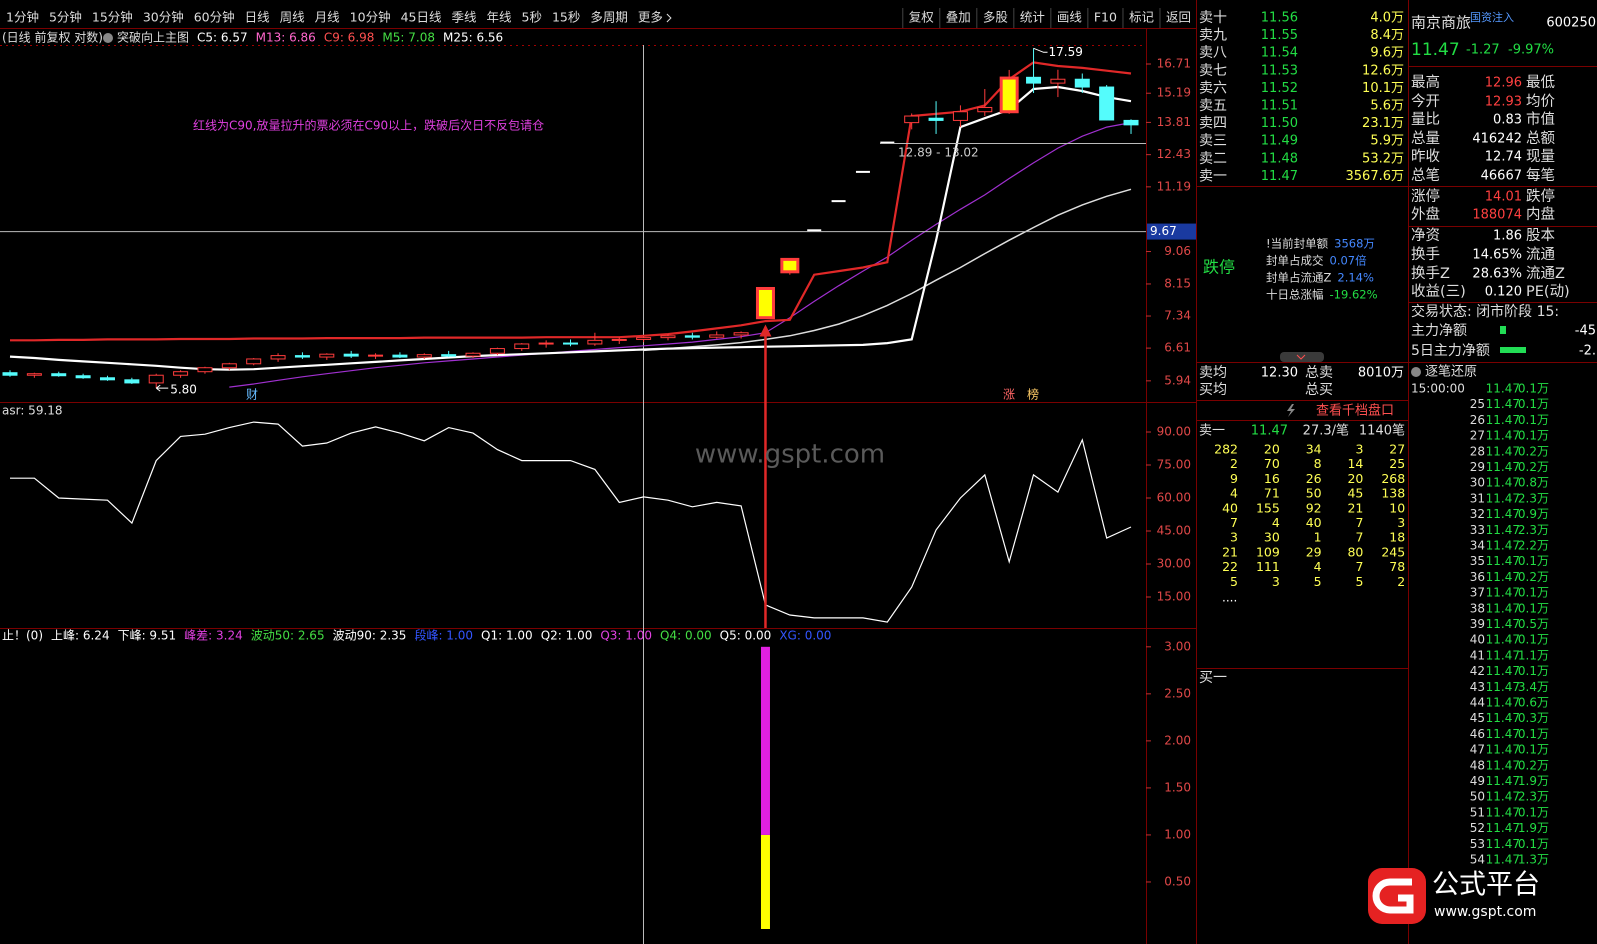 The image size is (1597, 944). What do you see at coordinates (996, 17) in the screenshot?
I see `tool-button: 多股` at bounding box center [996, 17].